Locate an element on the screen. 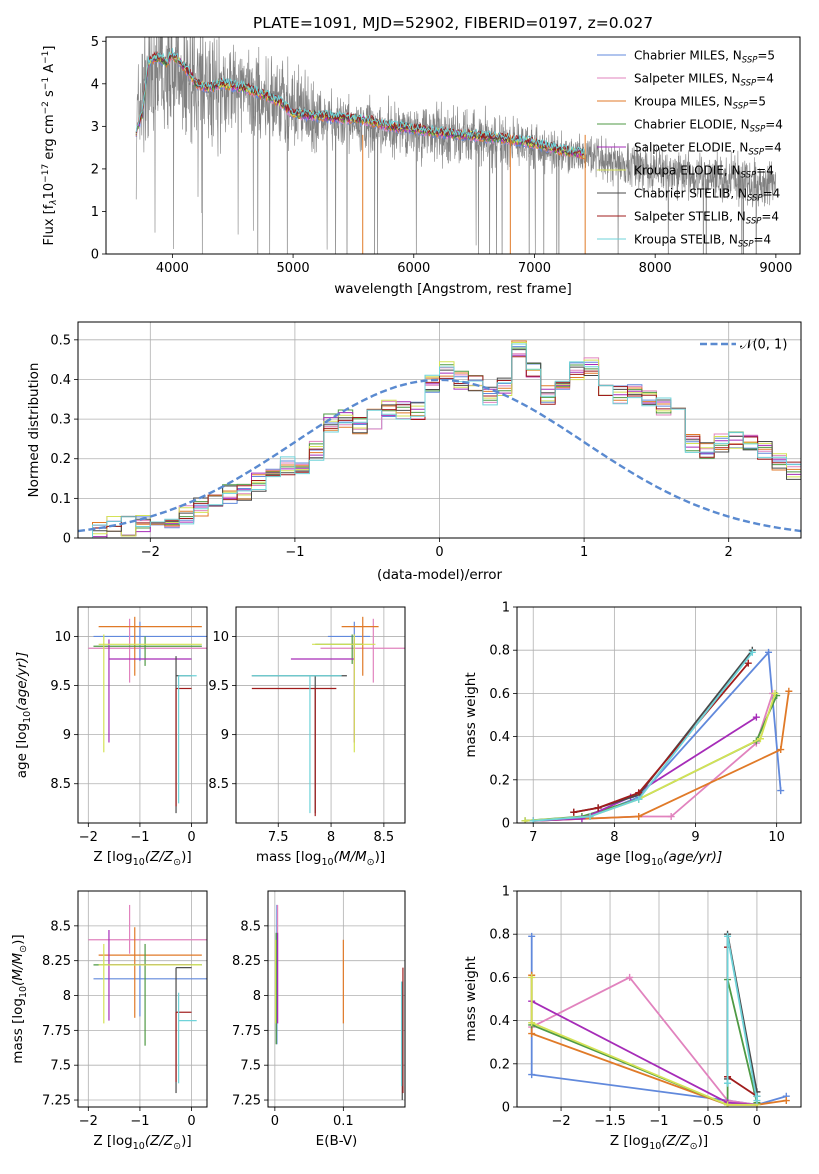 Image resolution: width=819 pixels, height=1174 pixels. x-tick-label: −2 is located at coordinates (560, 1121).